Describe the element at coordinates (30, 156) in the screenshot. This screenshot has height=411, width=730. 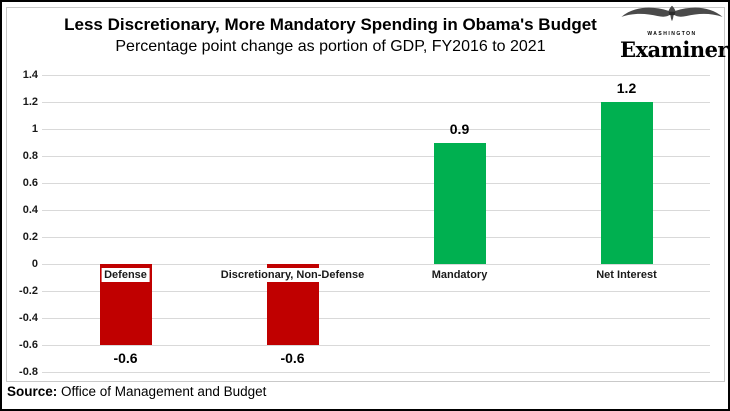
I see `y-tick-label: 0.8` at that location.